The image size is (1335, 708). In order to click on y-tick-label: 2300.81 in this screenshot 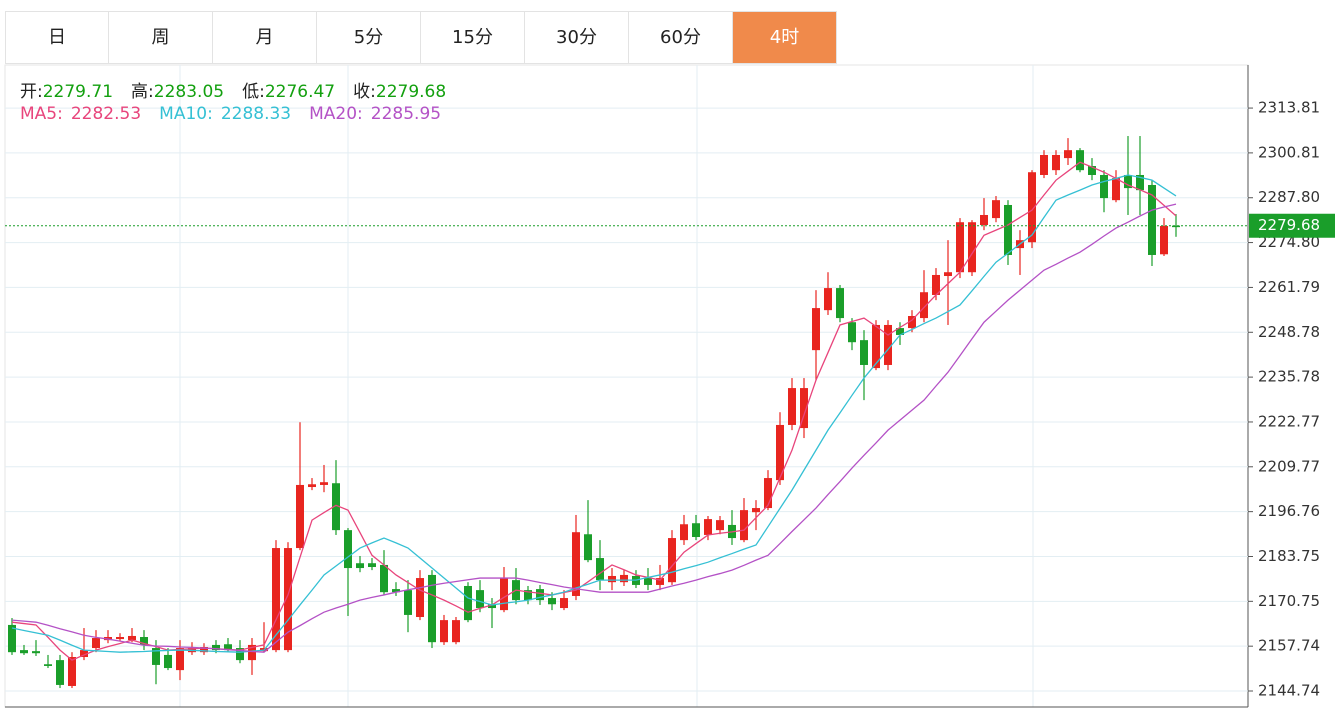, I will do `click(1289, 152)`.